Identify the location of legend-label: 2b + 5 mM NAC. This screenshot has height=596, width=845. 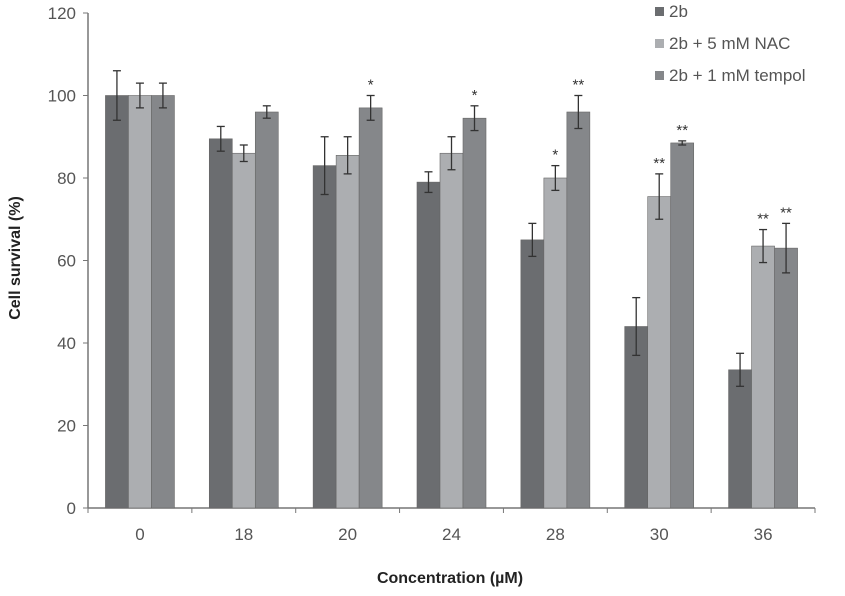
(729, 43).